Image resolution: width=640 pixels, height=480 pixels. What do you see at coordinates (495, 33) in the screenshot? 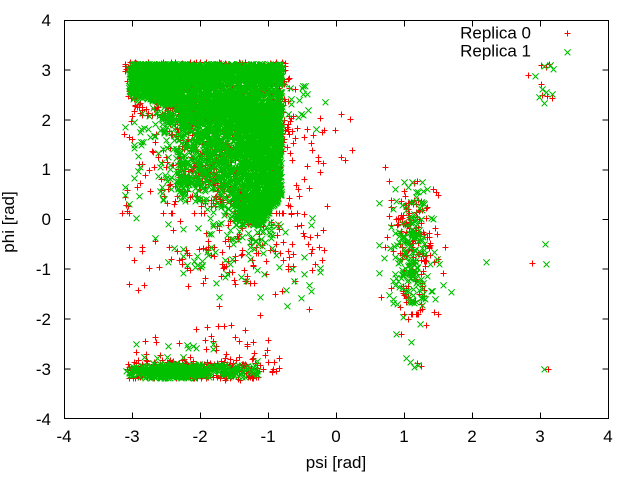
I see `svg-text: Replica 0` at bounding box center [495, 33].